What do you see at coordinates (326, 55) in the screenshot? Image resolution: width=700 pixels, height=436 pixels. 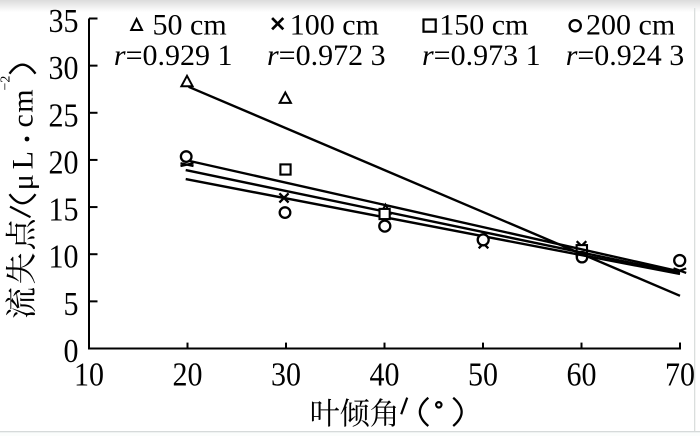 I see `svg-text: r=0.972 3` at bounding box center [326, 55].